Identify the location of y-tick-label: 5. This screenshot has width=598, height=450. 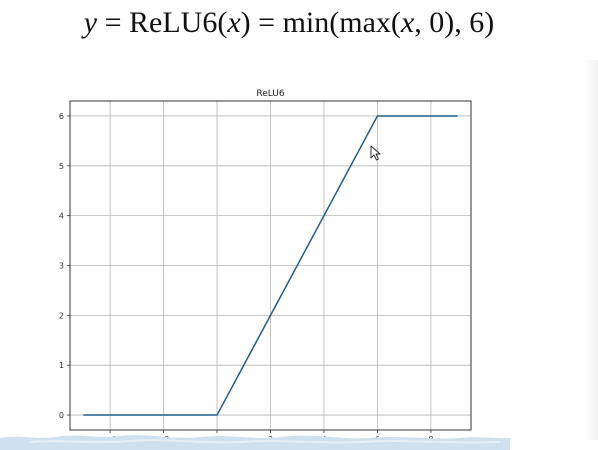
(61, 166).